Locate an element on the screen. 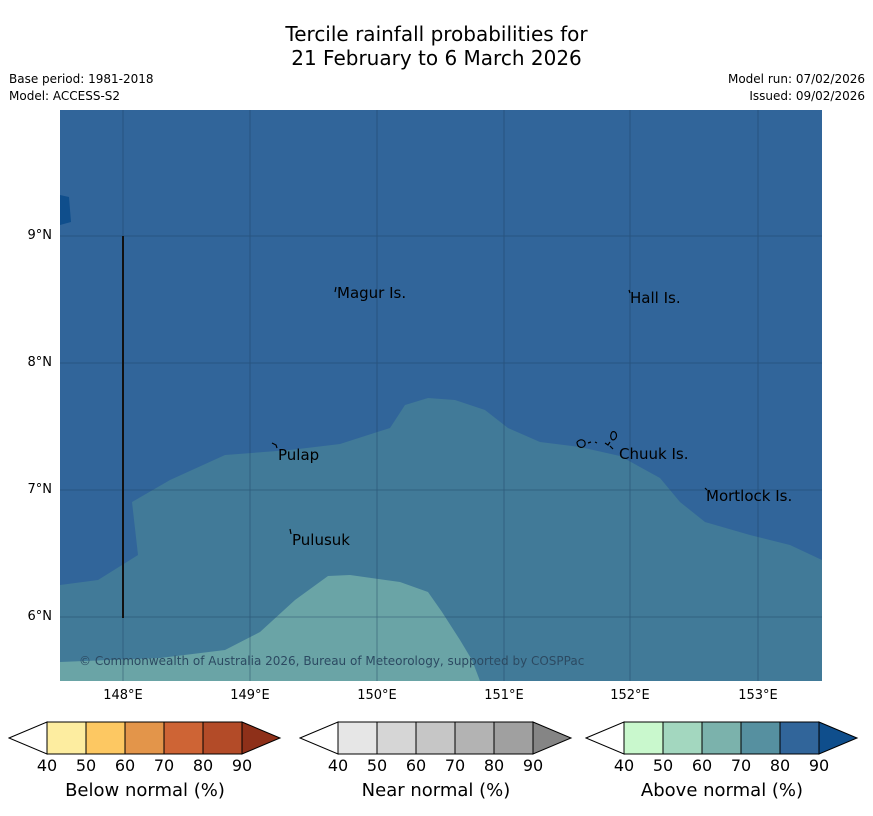 The image size is (873, 816). lon-label-153: 153°E is located at coordinates (758, 695).